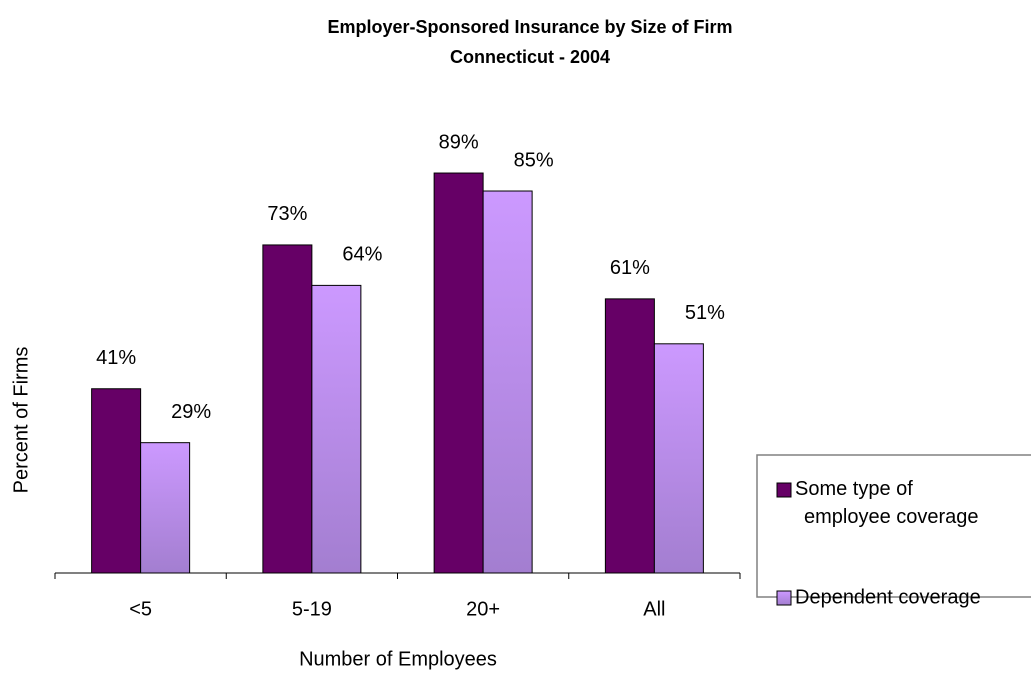 The image size is (1031, 673). I want to click on x-tick-label: <5, so click(140, 609).